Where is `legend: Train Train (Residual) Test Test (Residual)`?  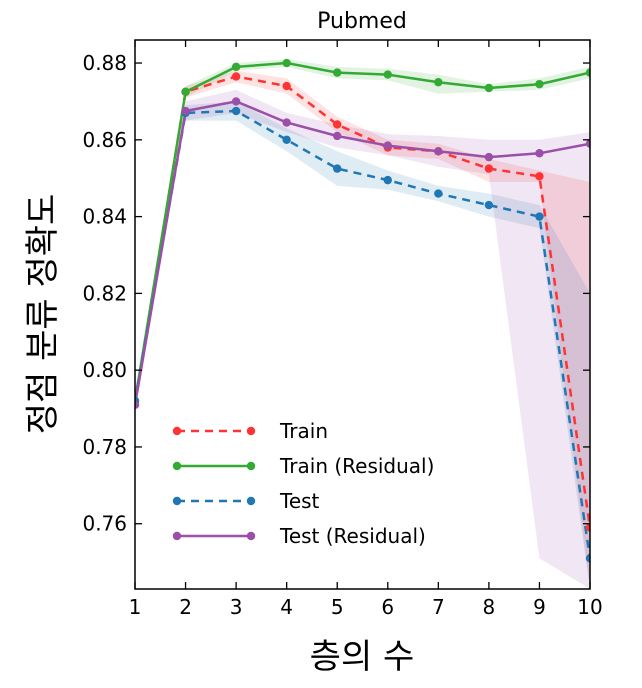 legend: Train Train (Residual) Test Test (Residual) is located at coordinates (303, 483).